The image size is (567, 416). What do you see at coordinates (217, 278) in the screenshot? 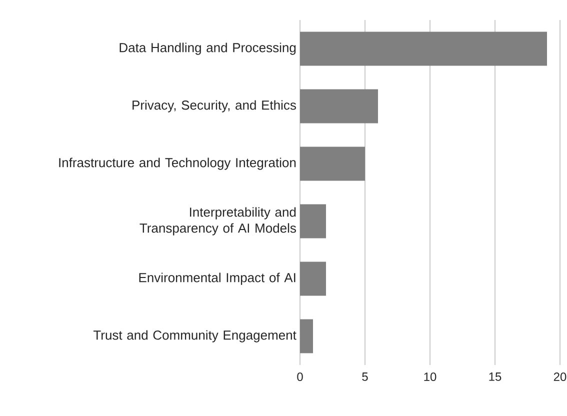
I see `y-tick-label: Environmental Impact of AI` at bounding box center [217, 278].